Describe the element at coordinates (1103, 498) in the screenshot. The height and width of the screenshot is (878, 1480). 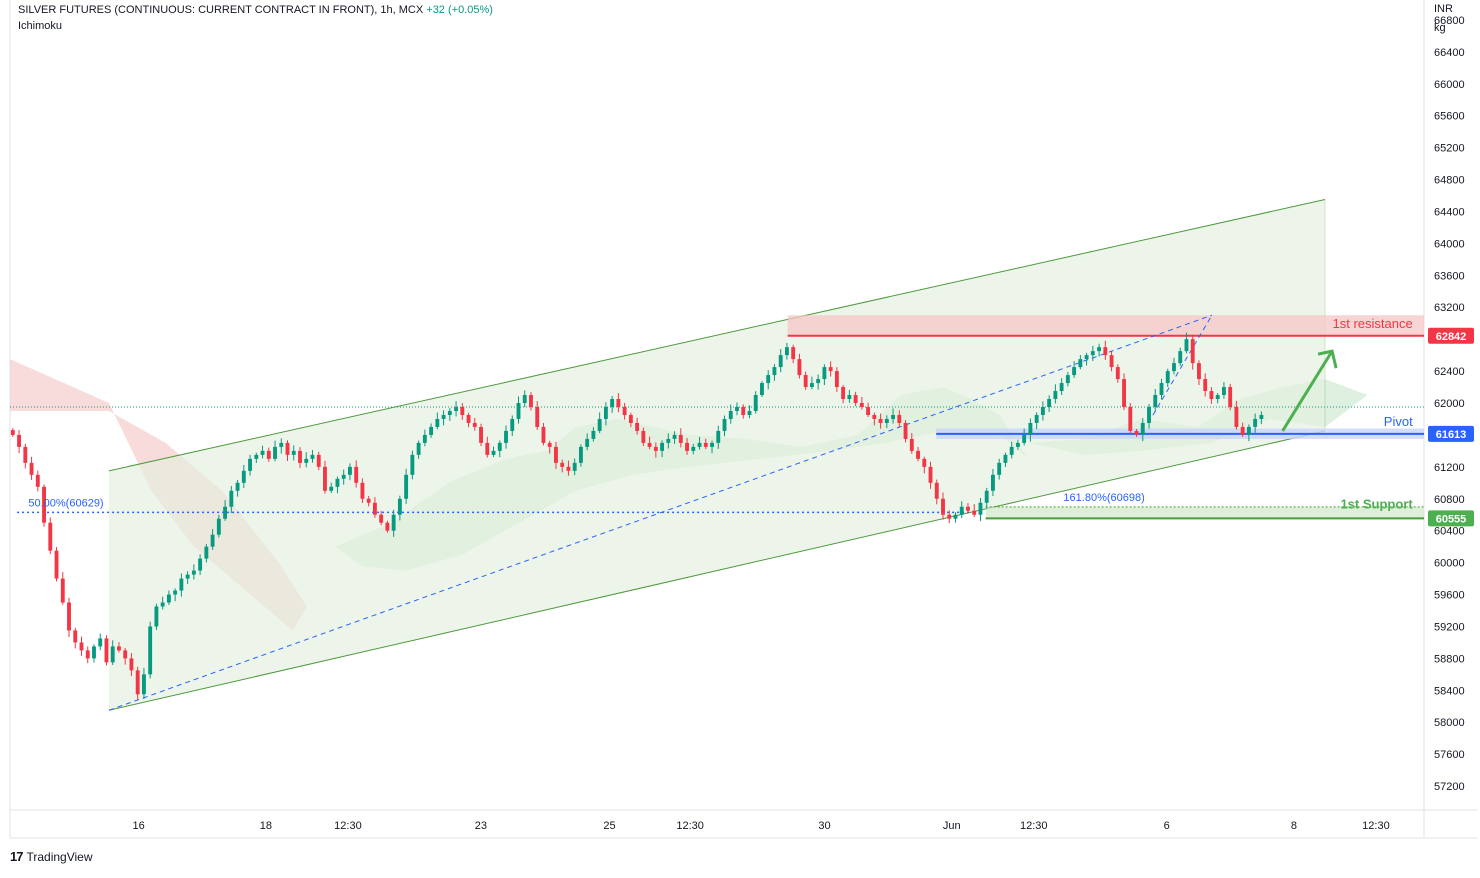
I see `fib-161-label: 161.80%(60698)` at that location.